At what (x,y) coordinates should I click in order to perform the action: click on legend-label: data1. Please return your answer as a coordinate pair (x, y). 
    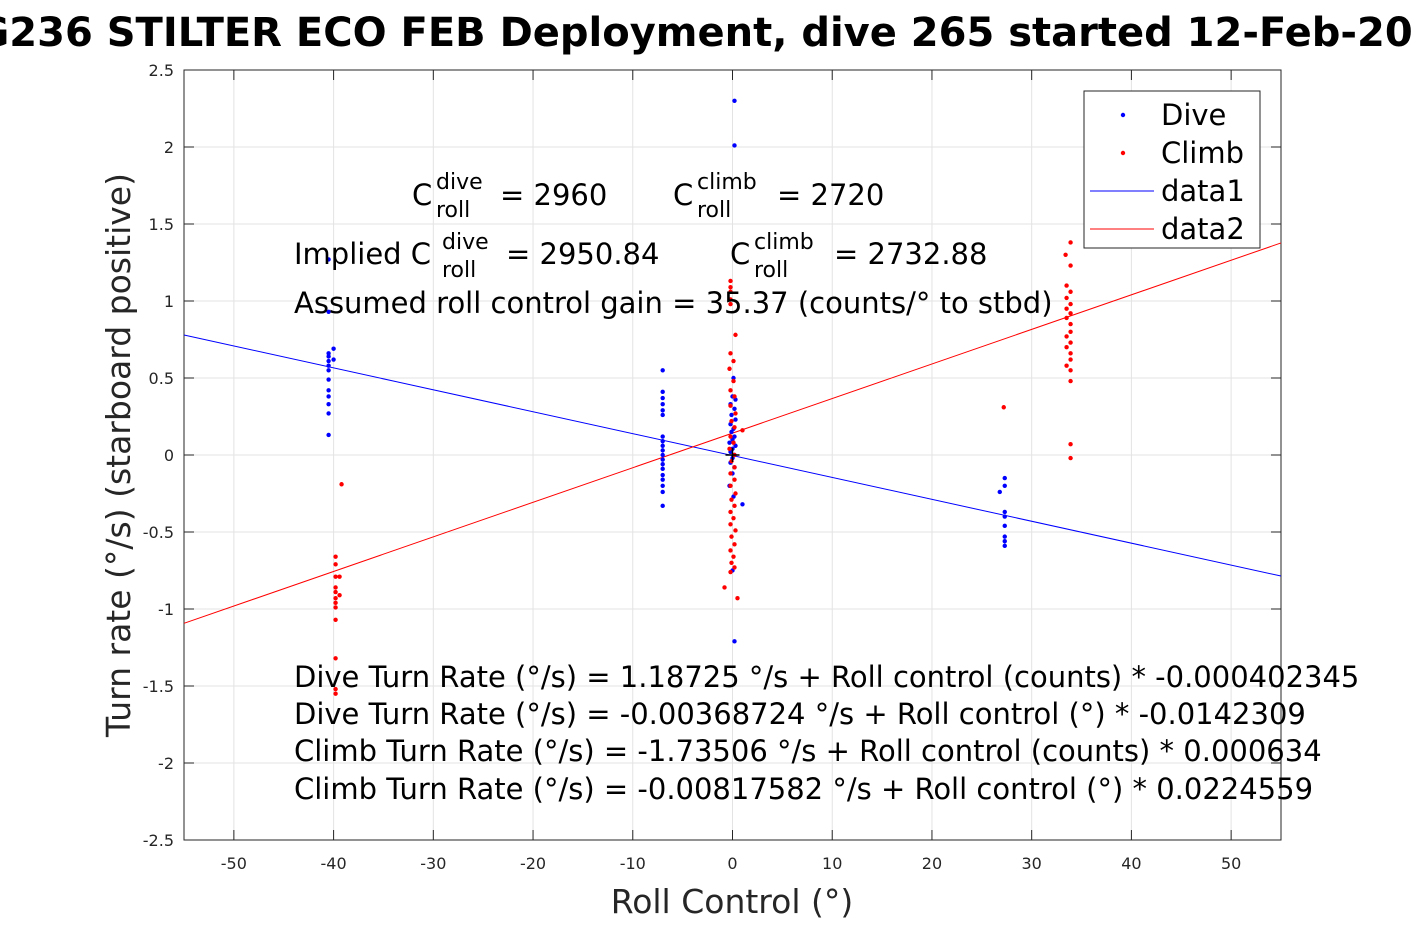
    Looking at the image, I should click on (1203, 191).